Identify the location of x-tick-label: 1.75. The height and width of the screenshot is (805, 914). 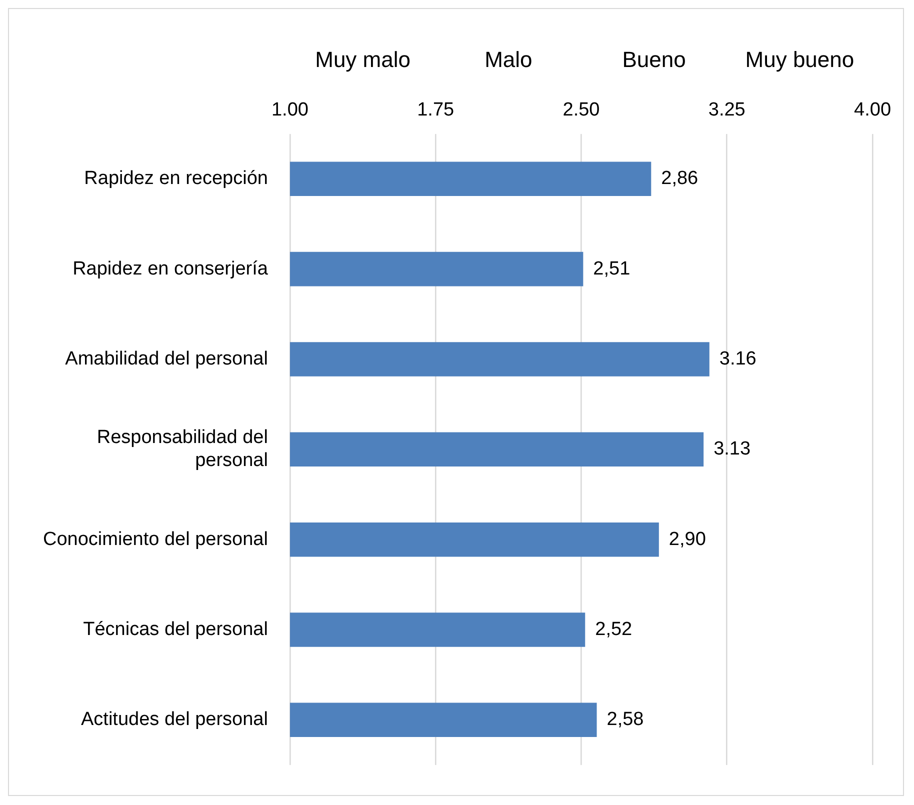
(435, 110).